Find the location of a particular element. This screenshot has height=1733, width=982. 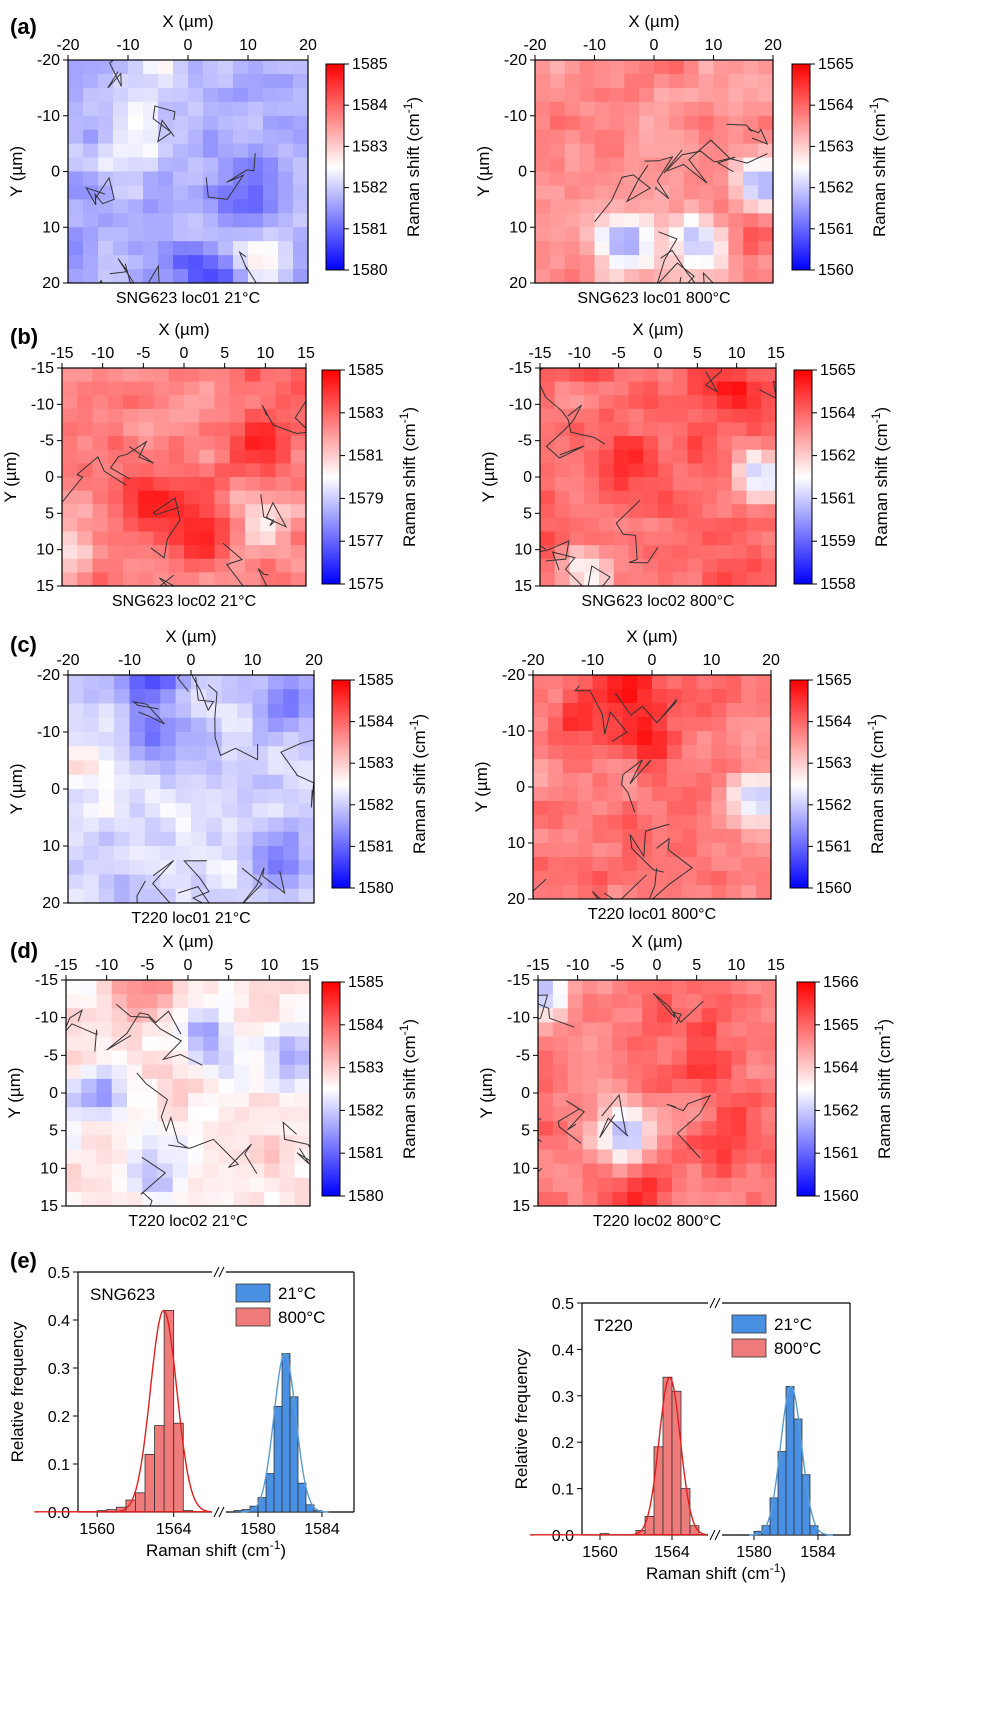

x-axis-label: Raman shift (cm-1) is located at coordinates (716, 1572).